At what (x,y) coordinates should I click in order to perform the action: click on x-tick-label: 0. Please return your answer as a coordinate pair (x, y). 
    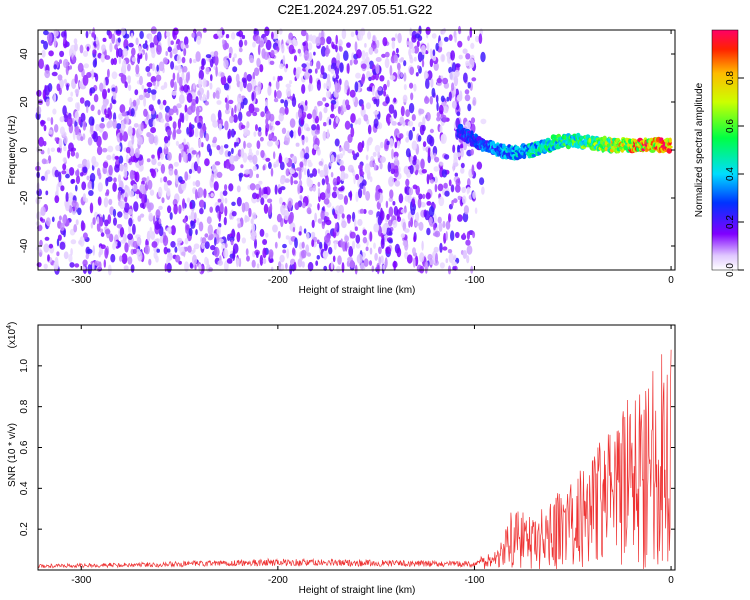
    Looking at the image, I should click on (671, 280).